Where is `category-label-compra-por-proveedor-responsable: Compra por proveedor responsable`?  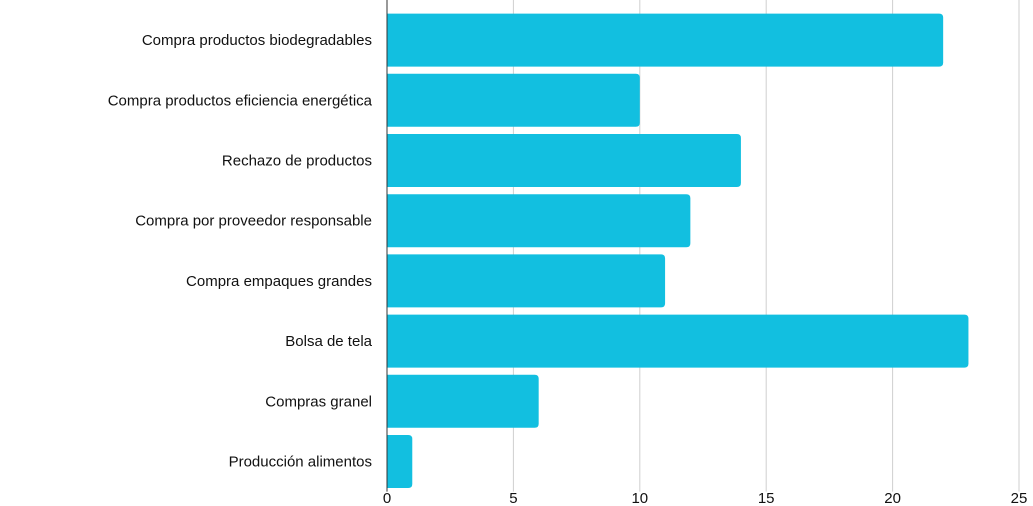 category-label-compra-por-proveedor-responsable: Compra por proveedor responsable is located at coordinates (253, 221).